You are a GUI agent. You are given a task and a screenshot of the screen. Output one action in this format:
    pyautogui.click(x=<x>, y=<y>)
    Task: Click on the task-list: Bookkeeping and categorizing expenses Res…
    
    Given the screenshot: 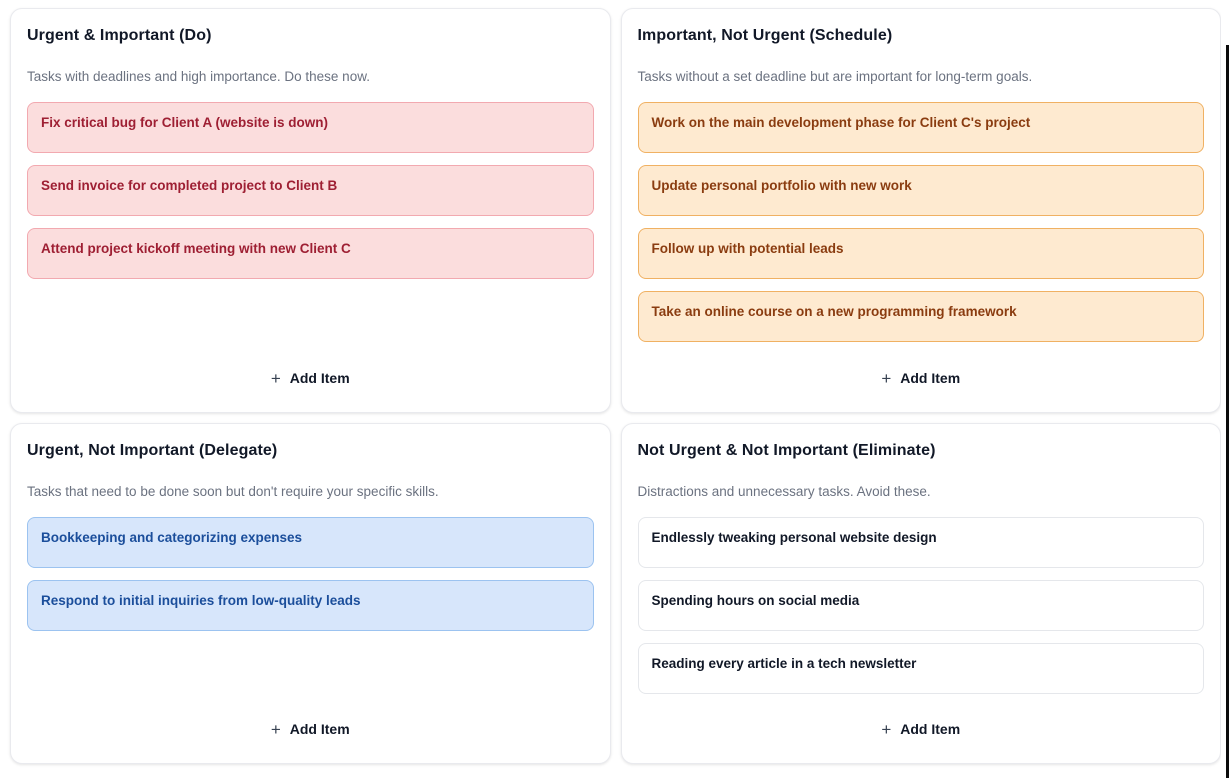 What is the action you would take?
    pyautogui.click(x=310, y=574)
    